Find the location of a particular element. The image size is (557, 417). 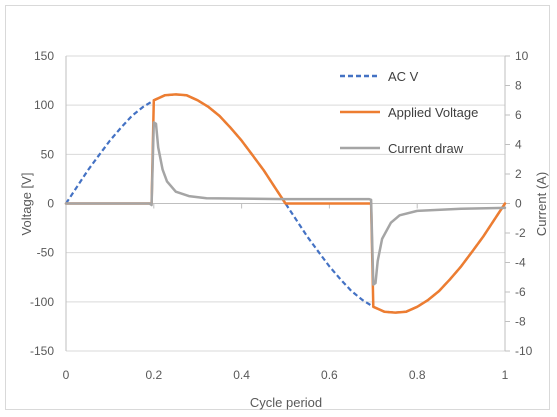

y2-tick-label: -2 is located at coordinates (520, 233).